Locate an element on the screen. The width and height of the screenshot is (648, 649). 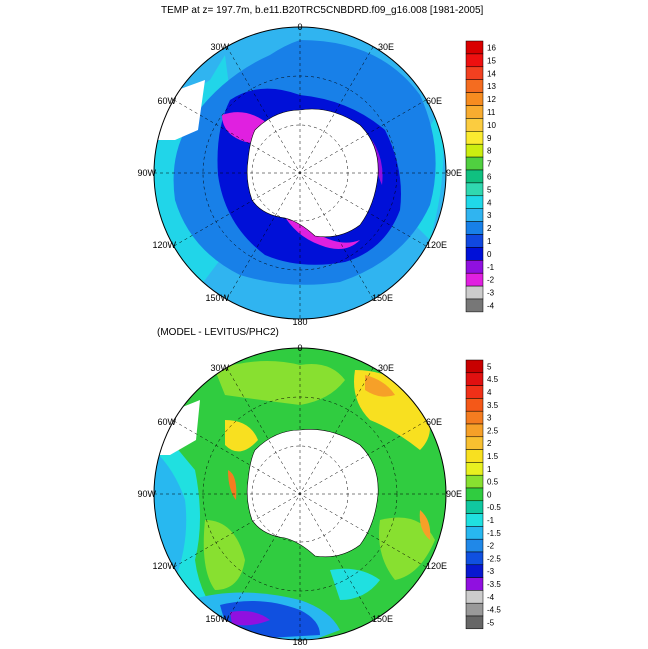
map-label: 90E is located at coordinates (454, 173).